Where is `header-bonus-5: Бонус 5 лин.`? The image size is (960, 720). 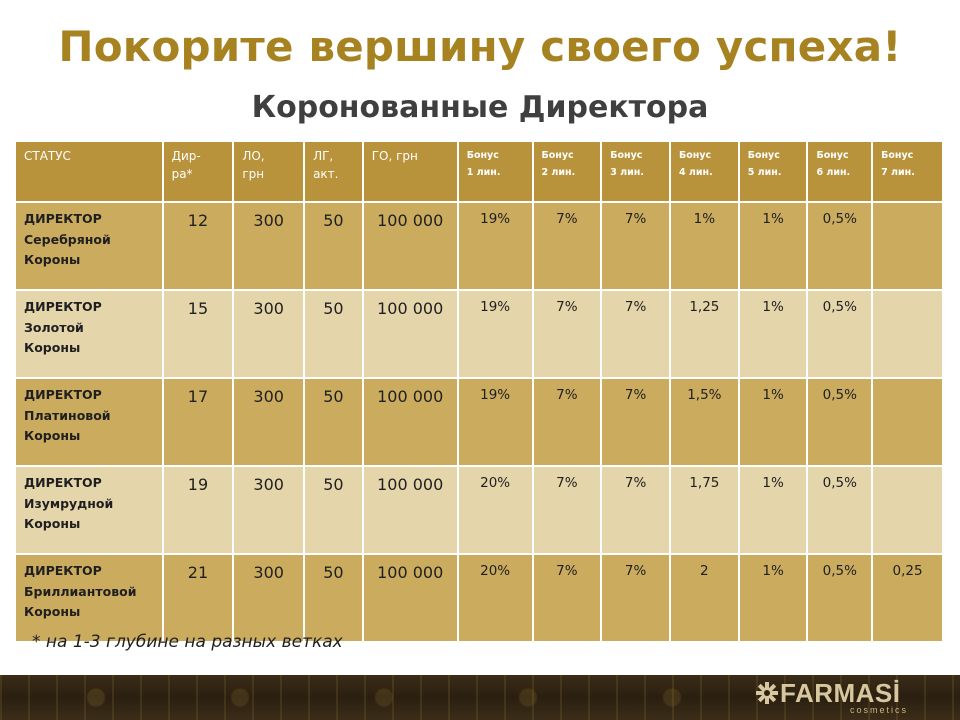 header-bonus-5: Бонус 5 лин. is located at coordinates (773, 171).